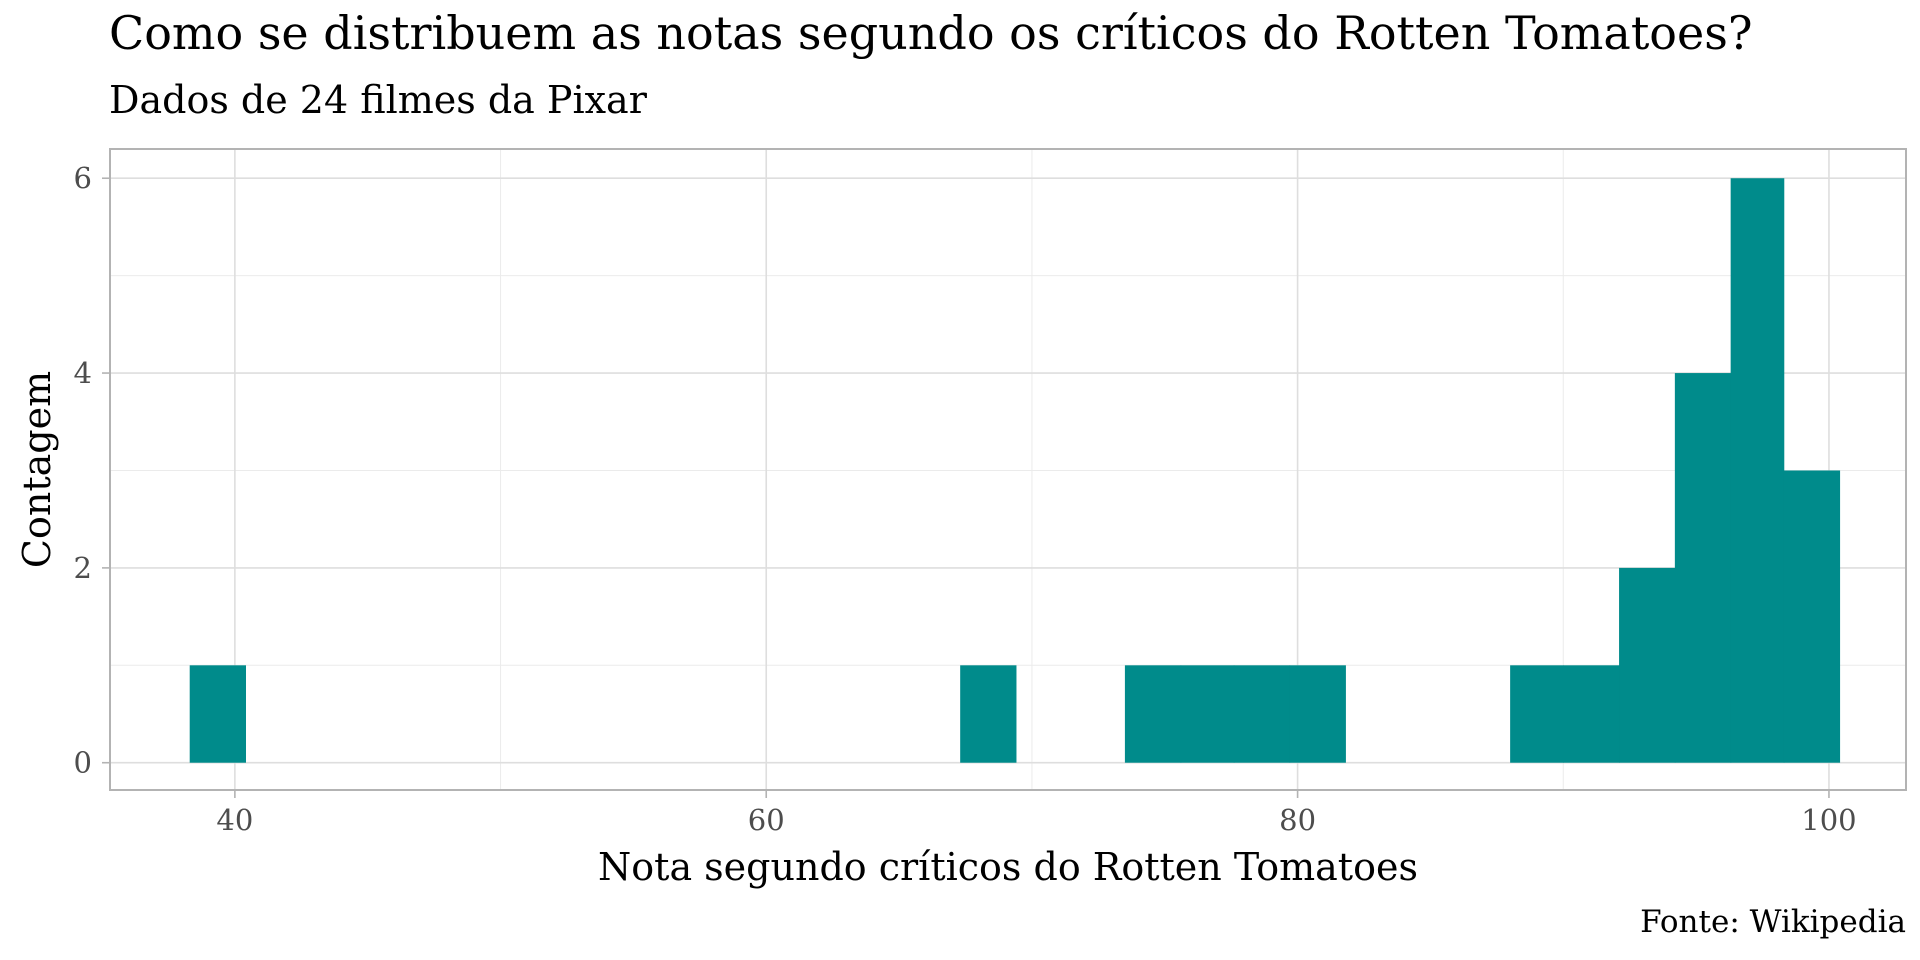  What do you see at coordinates (1008, 867) in the screenshot?
I see `x-axis-title: Nota segundo críticos do Rotten Tomatoes` at bounding box center [1008, 867].